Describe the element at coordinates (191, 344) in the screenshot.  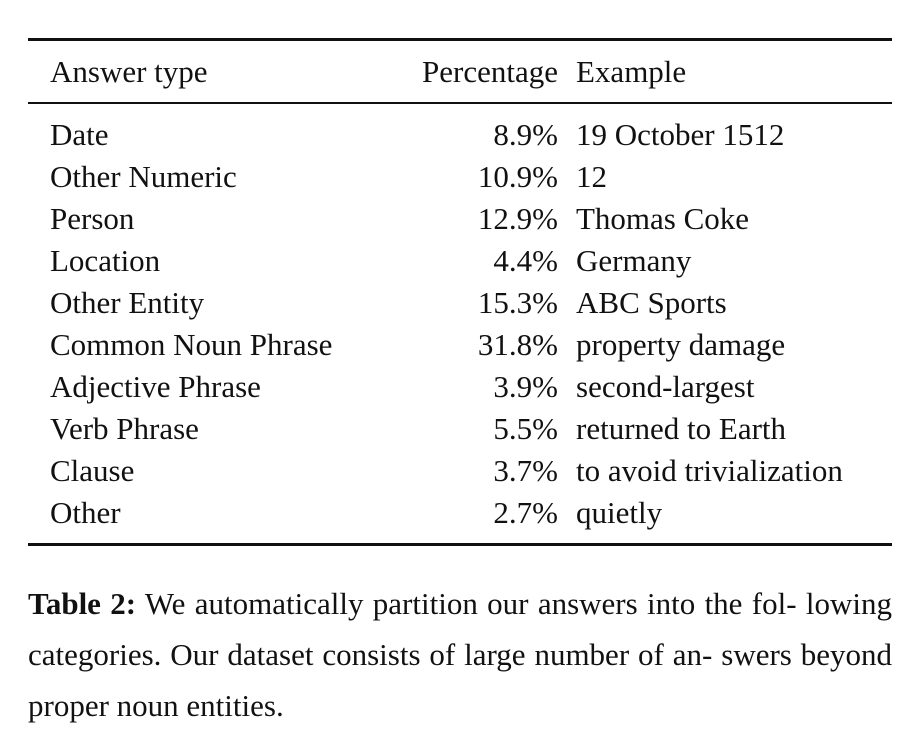
I see `answer-type-cell: Common Noun Phrase` at that location.